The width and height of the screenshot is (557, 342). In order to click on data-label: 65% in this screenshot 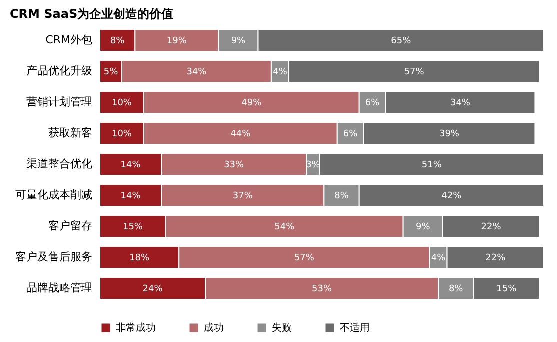, I will do `click(401, 41)`.